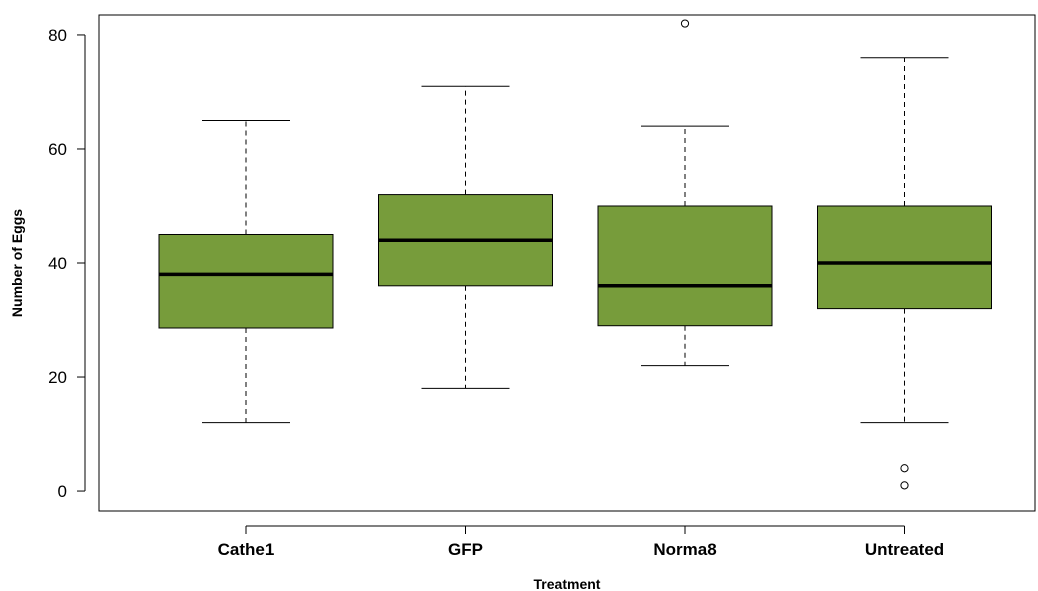  Describe the element at coordinates (17, 263) in the screenshot. I see `y-axis-title: Number of Eggs` at that location.